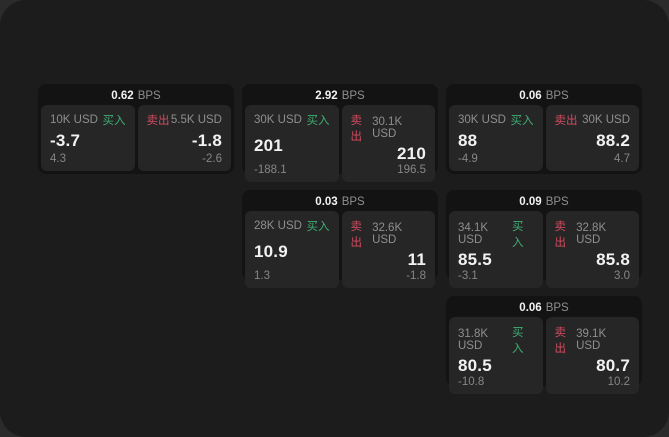 Image resolution: width=669 pixels, height=437 pixels. What do you see at coordinates (591, 234) in the screenshot?
I see `sell-notional: 32.8K USD` at bounding box center [591, 234].